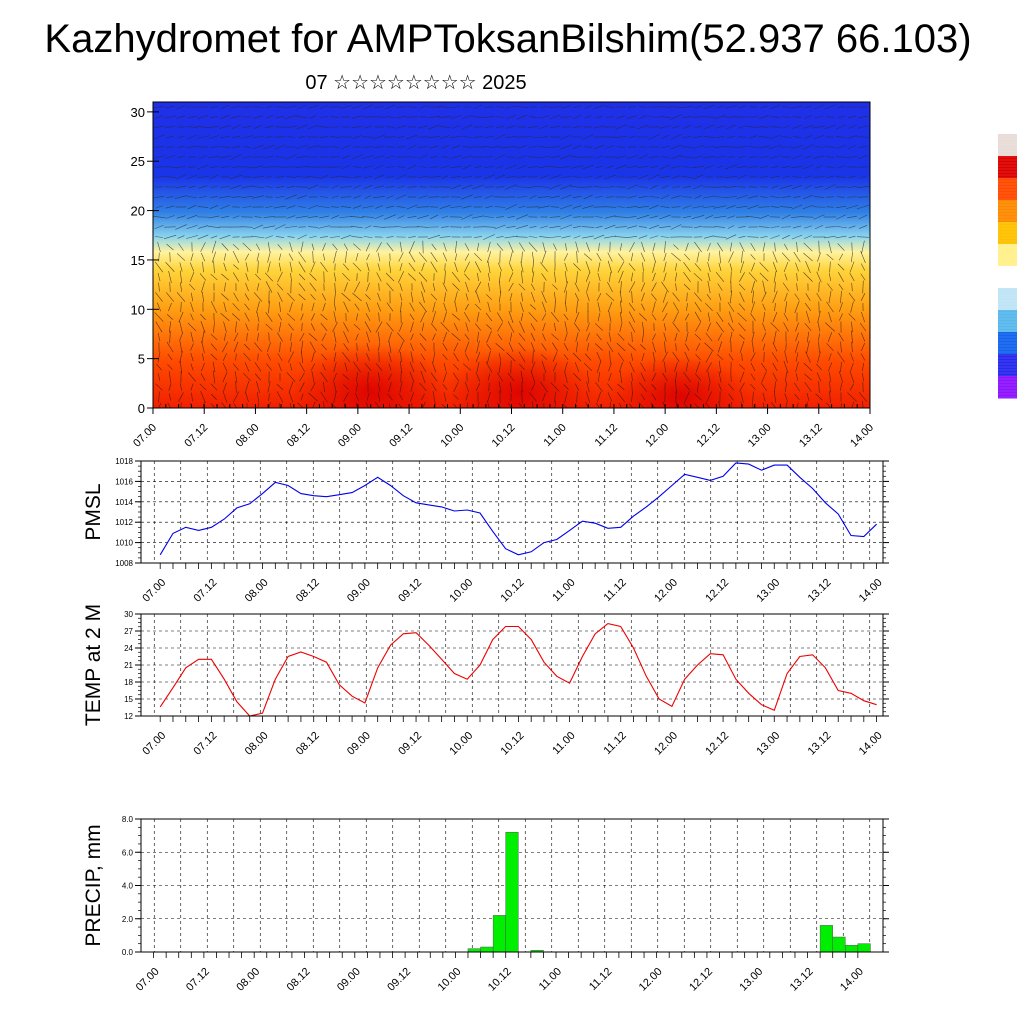 This screenshot has height=1024, width=1024. I want to click on x-tick-label: 13.12, so click(820, 744).